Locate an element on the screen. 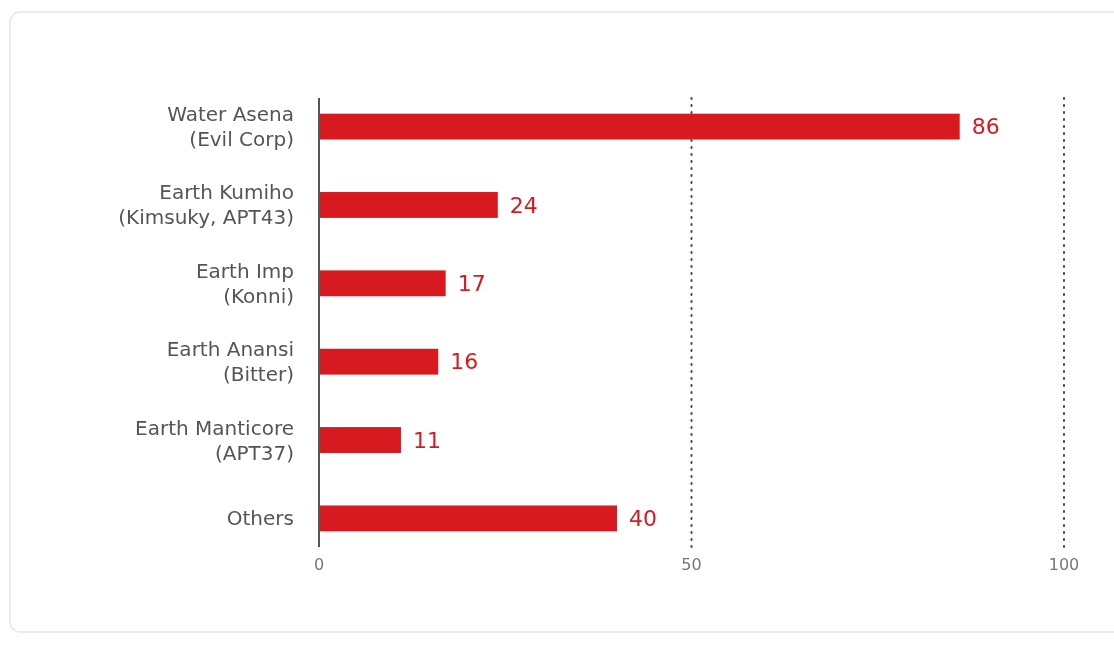 The height and width of the screenshot is (657, 1114). x-tick-label: 100 is located at coordinates (1064, 564).